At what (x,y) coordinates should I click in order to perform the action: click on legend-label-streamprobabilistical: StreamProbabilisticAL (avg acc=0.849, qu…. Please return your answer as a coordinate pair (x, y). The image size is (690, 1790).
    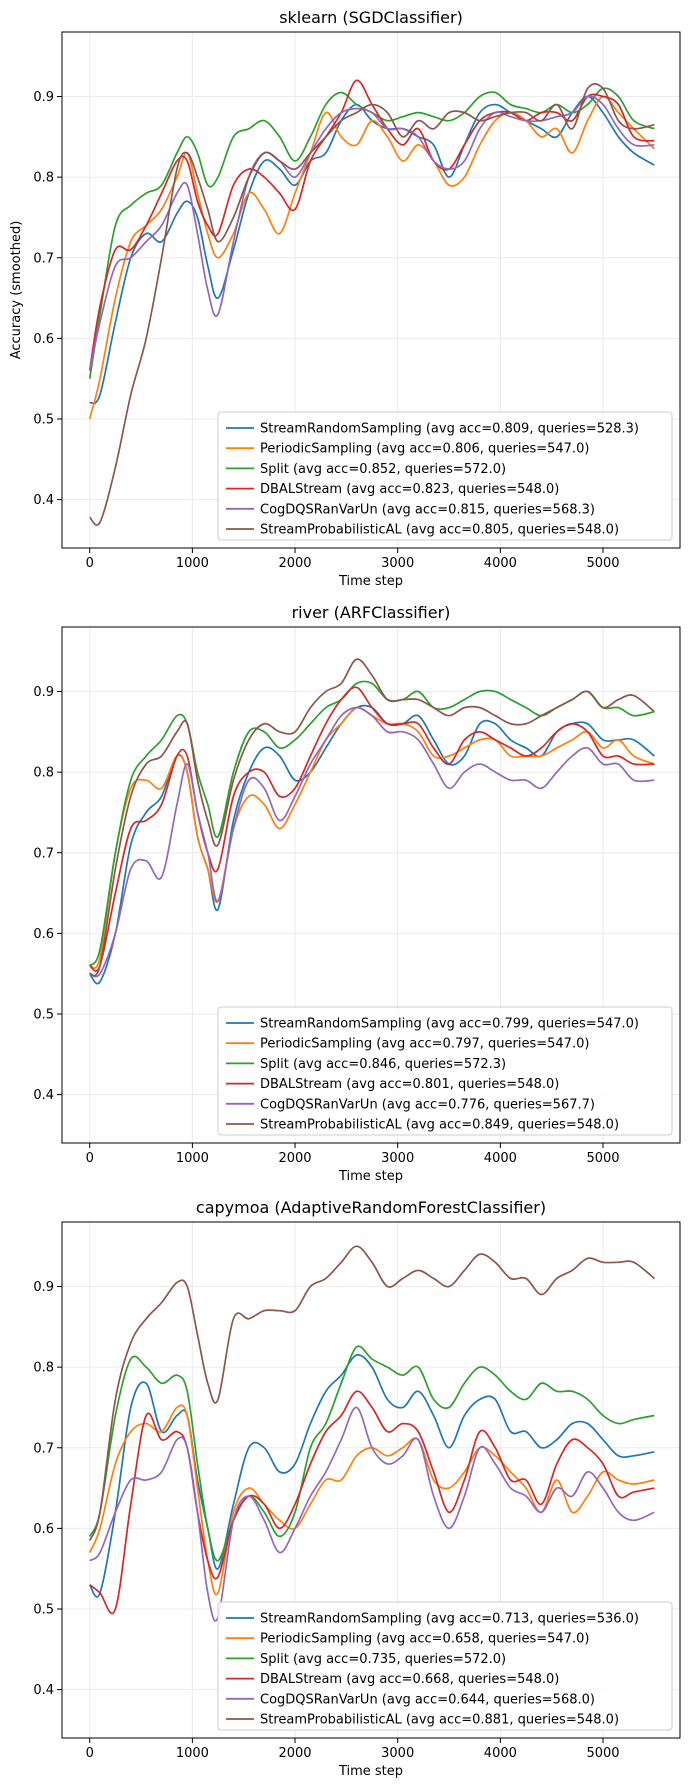
    Looking at the image, I should click on (439, 1125).